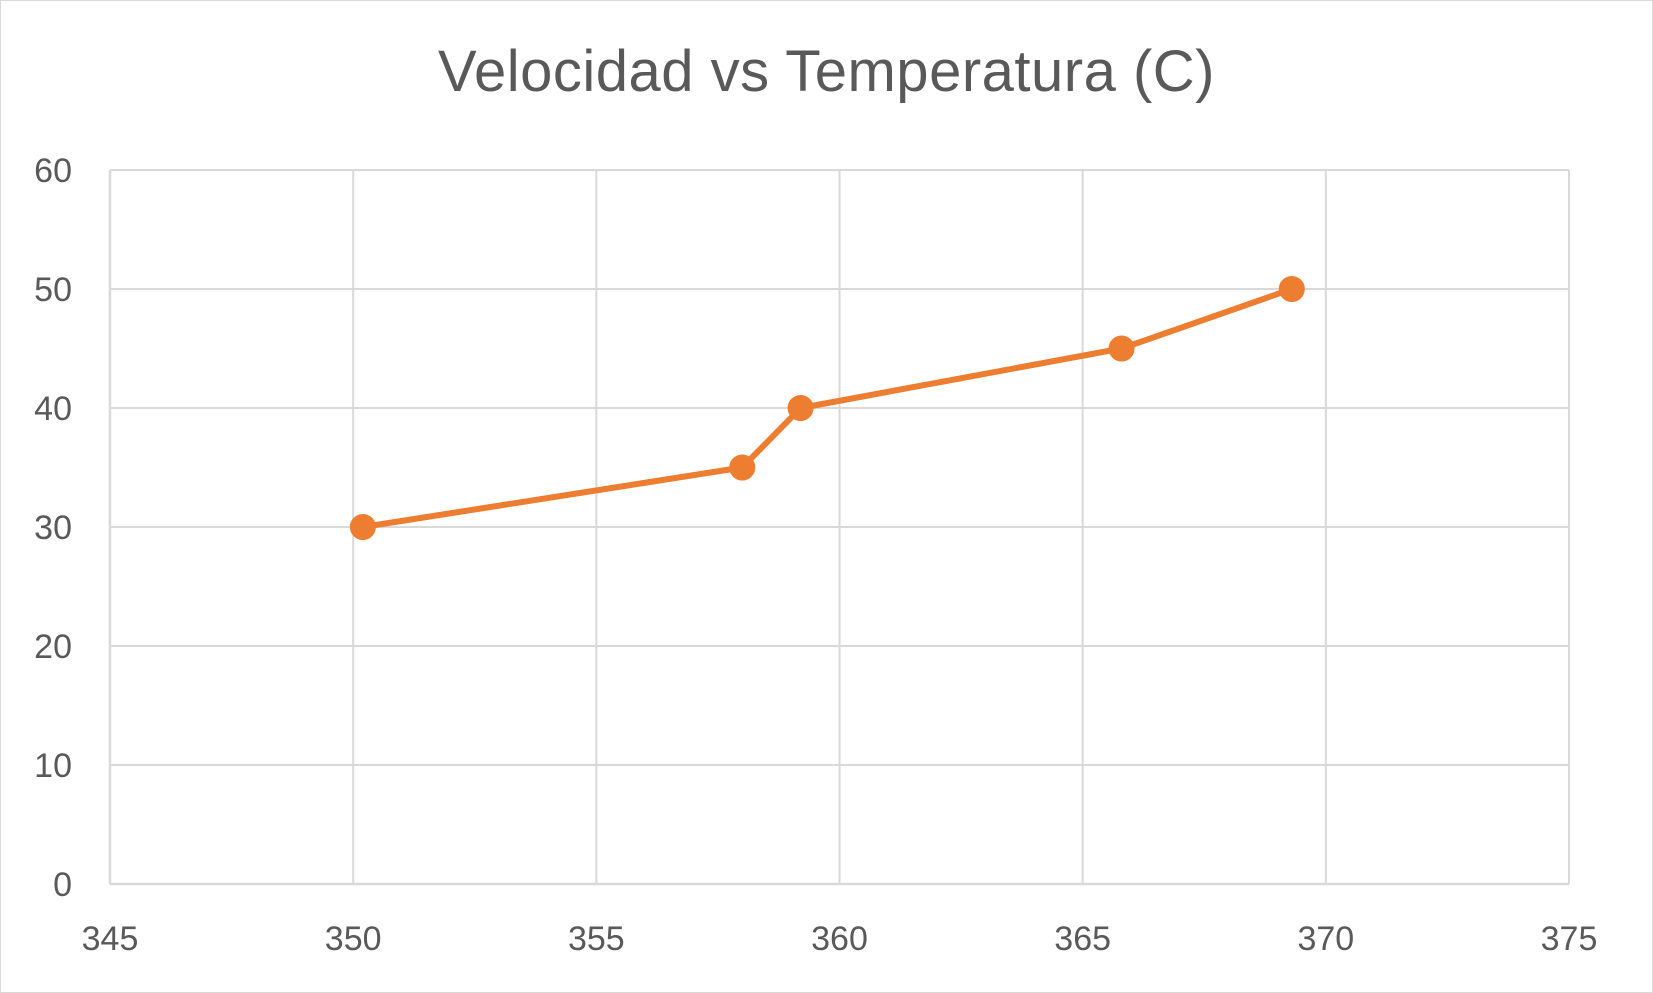  What do you see at coordinates (53, 409) in the screenshot?
I see `y-tick-label: 40` at bounding box center [53, 409].